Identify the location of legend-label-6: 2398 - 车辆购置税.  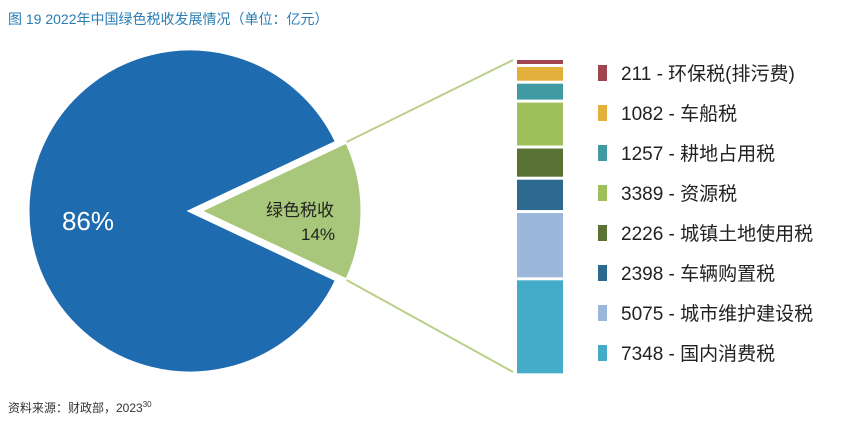
(698, 274).